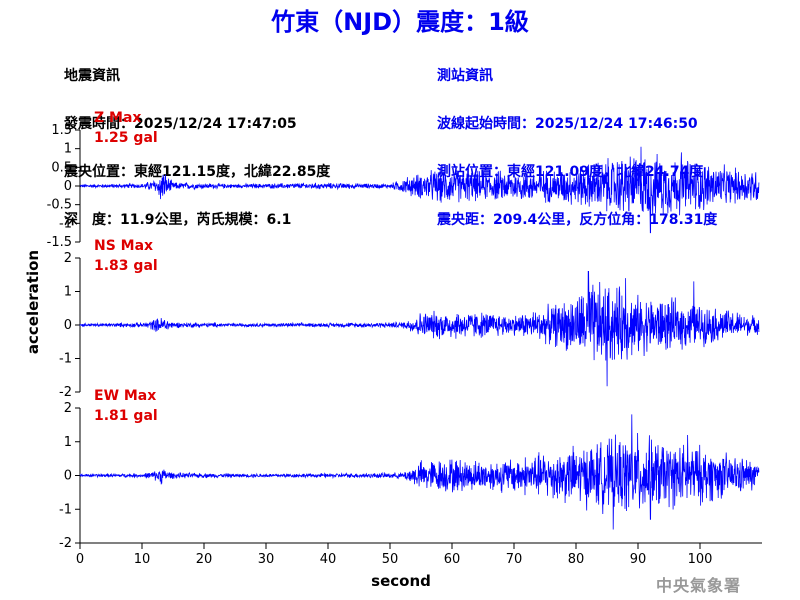 This screenshot has height=600, width=800. What do you see at coordinates (419, 190) in the screenshot?
I see `z-trace` at bounding box center [419, 190].